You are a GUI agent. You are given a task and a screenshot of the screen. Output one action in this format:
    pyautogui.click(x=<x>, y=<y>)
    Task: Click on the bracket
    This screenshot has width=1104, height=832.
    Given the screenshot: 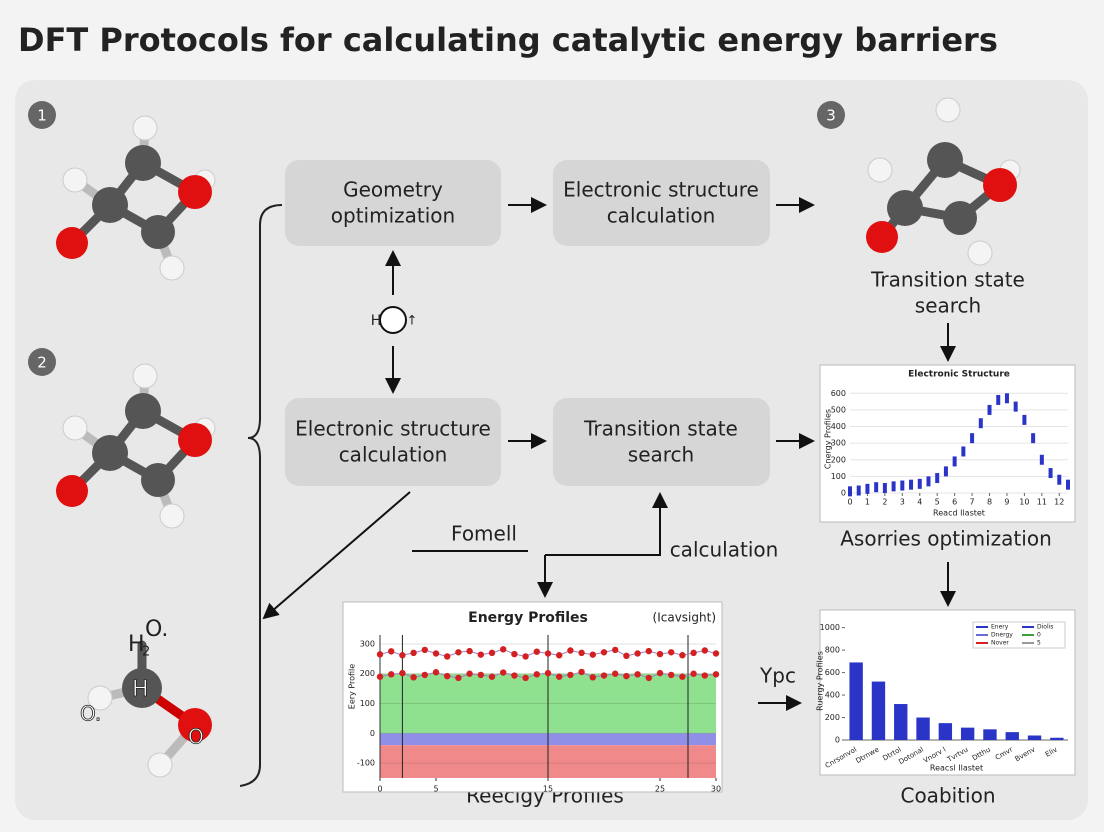 What is the action you would take?
    pyautogui.click(x=261, y=495)
    